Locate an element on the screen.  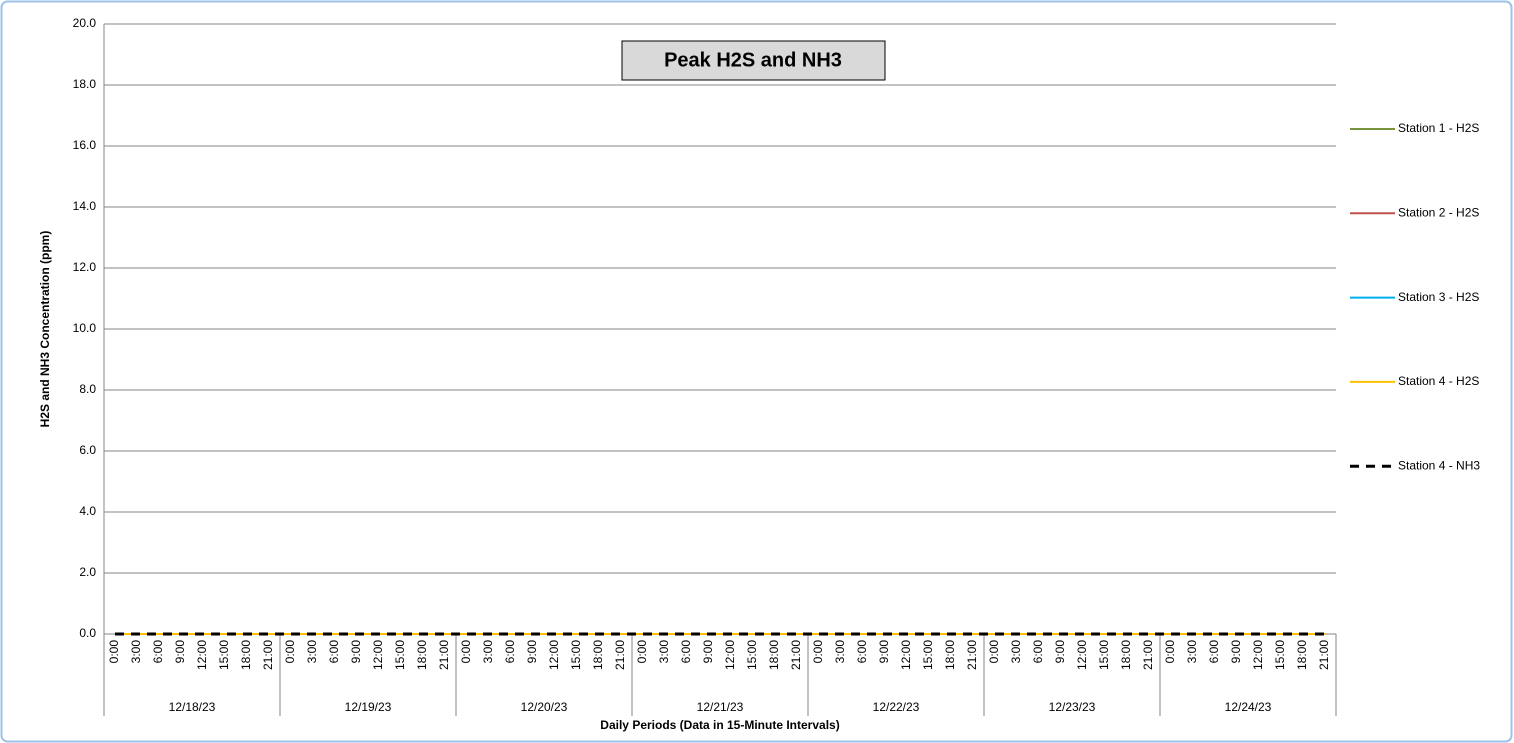
y-tick-label: 16.0 is located at coordinates (85, 145).